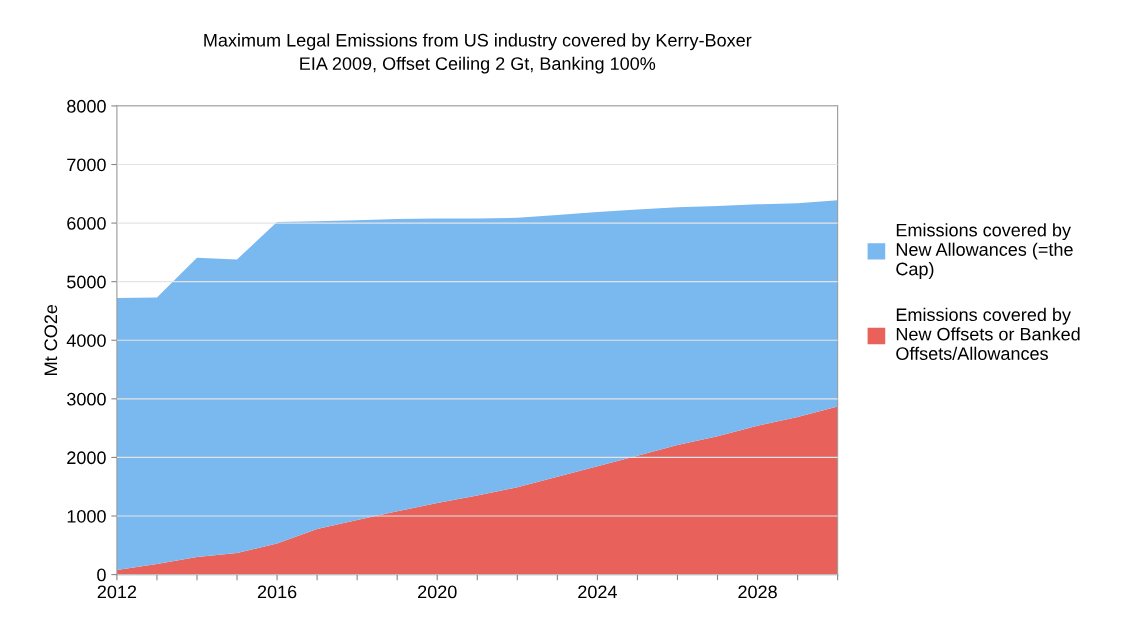 This screenshot has height=642, width=1135. Describe the element at coordinates (478, 53) in the screenshot. I see `chart-title: Maximum Legal Emissions from US industry covered by Kerry-Boxer EIA 2009, Offset Ceiling 2 Gt, Banking 100%` at that location.